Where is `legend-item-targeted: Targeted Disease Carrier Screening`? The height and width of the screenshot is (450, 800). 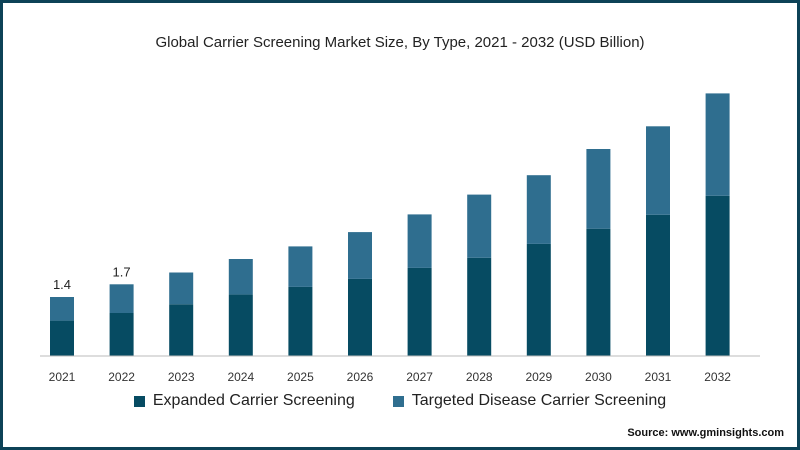 legend-item-targeted: Targeted Disease Carrier Screening is located at coordinates (529, 401).